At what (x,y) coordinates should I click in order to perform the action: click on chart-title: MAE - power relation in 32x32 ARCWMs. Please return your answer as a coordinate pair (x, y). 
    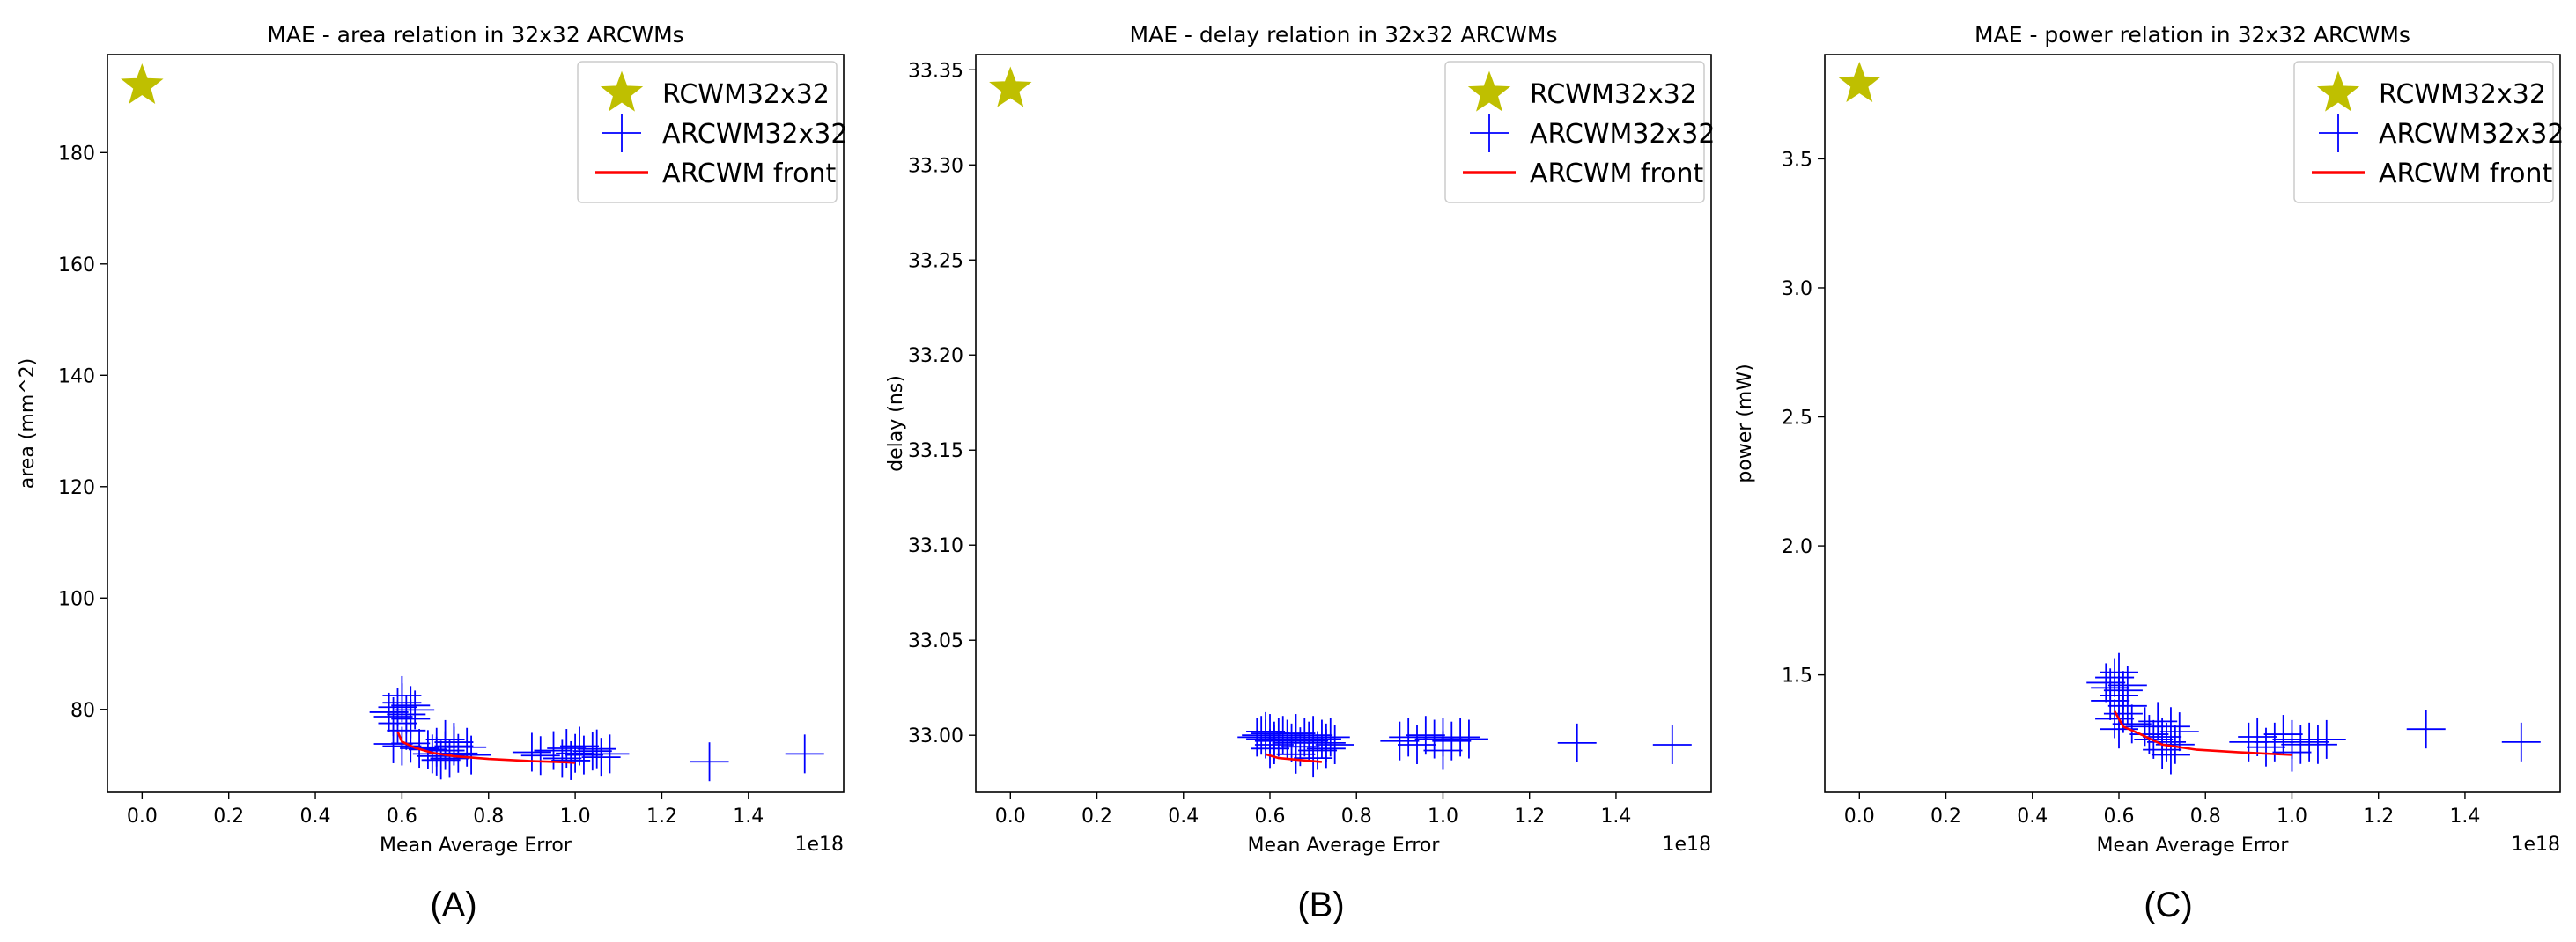
    Looking at the image, I should click on (2192, 35).